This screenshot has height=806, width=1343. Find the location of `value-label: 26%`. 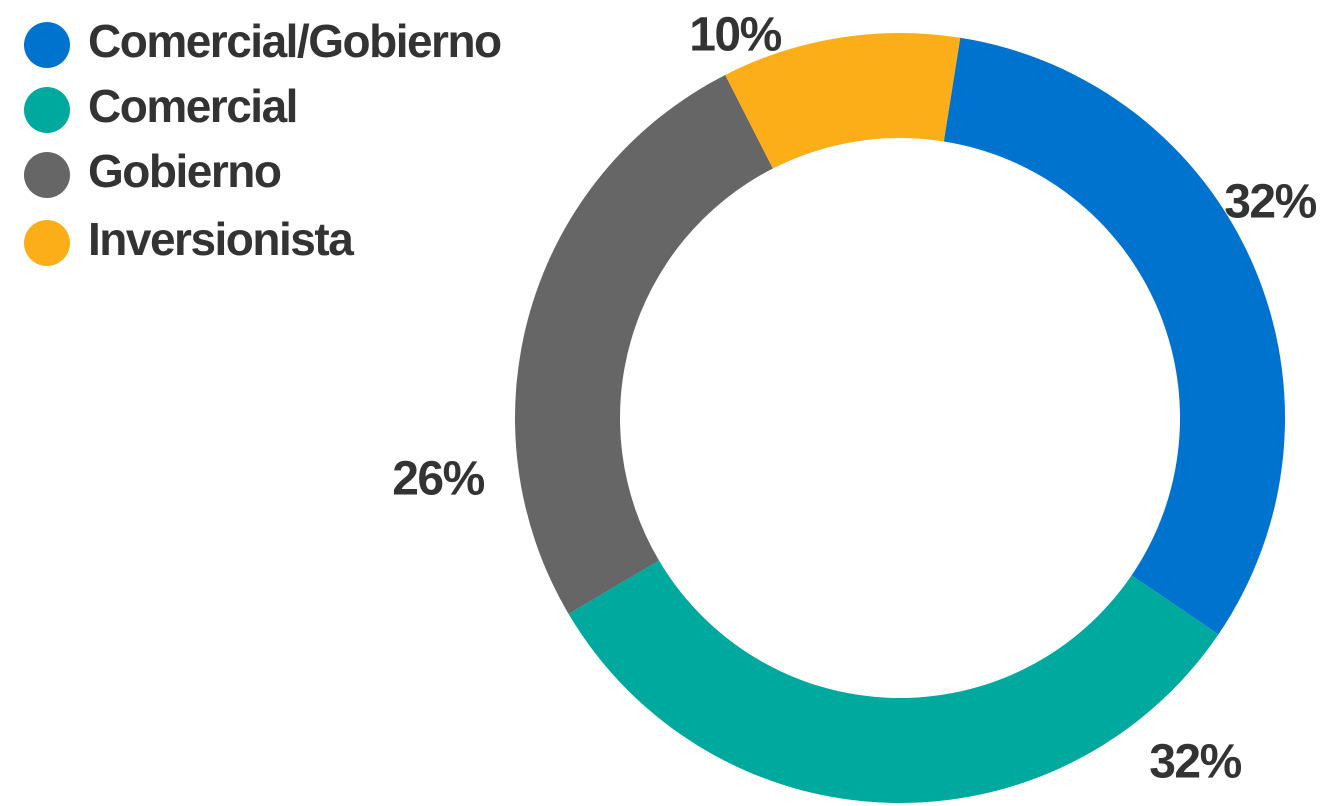

value-label: 26% is located at coordinates (438, 479).